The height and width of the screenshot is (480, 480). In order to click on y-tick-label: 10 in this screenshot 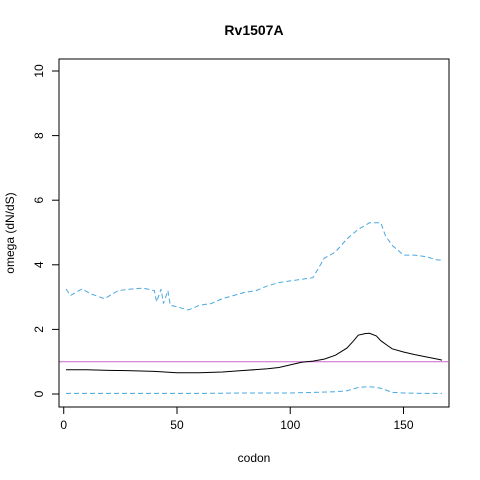, I will do `click(39, 71)`.